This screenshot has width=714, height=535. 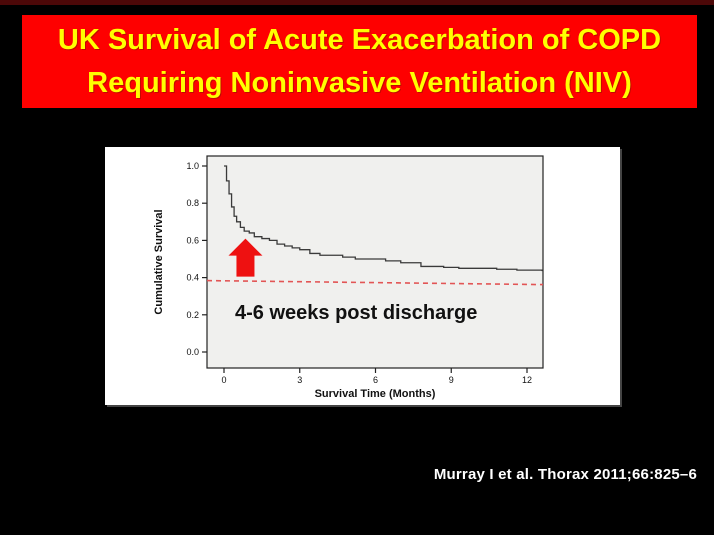 I want to click on annotation-4-6-weeks: 4-6 weeks post discharge, so click(x=356, y=313).